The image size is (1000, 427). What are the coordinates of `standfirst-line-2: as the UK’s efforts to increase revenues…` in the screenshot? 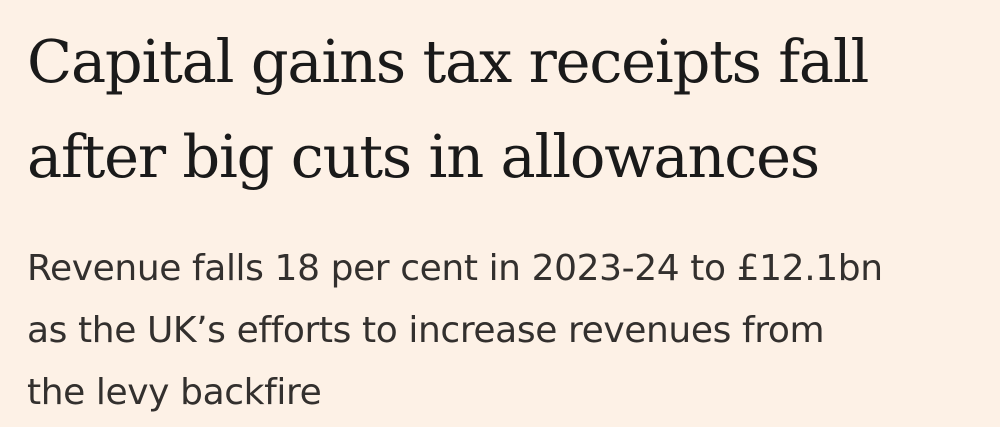 It's located at (426, 330).